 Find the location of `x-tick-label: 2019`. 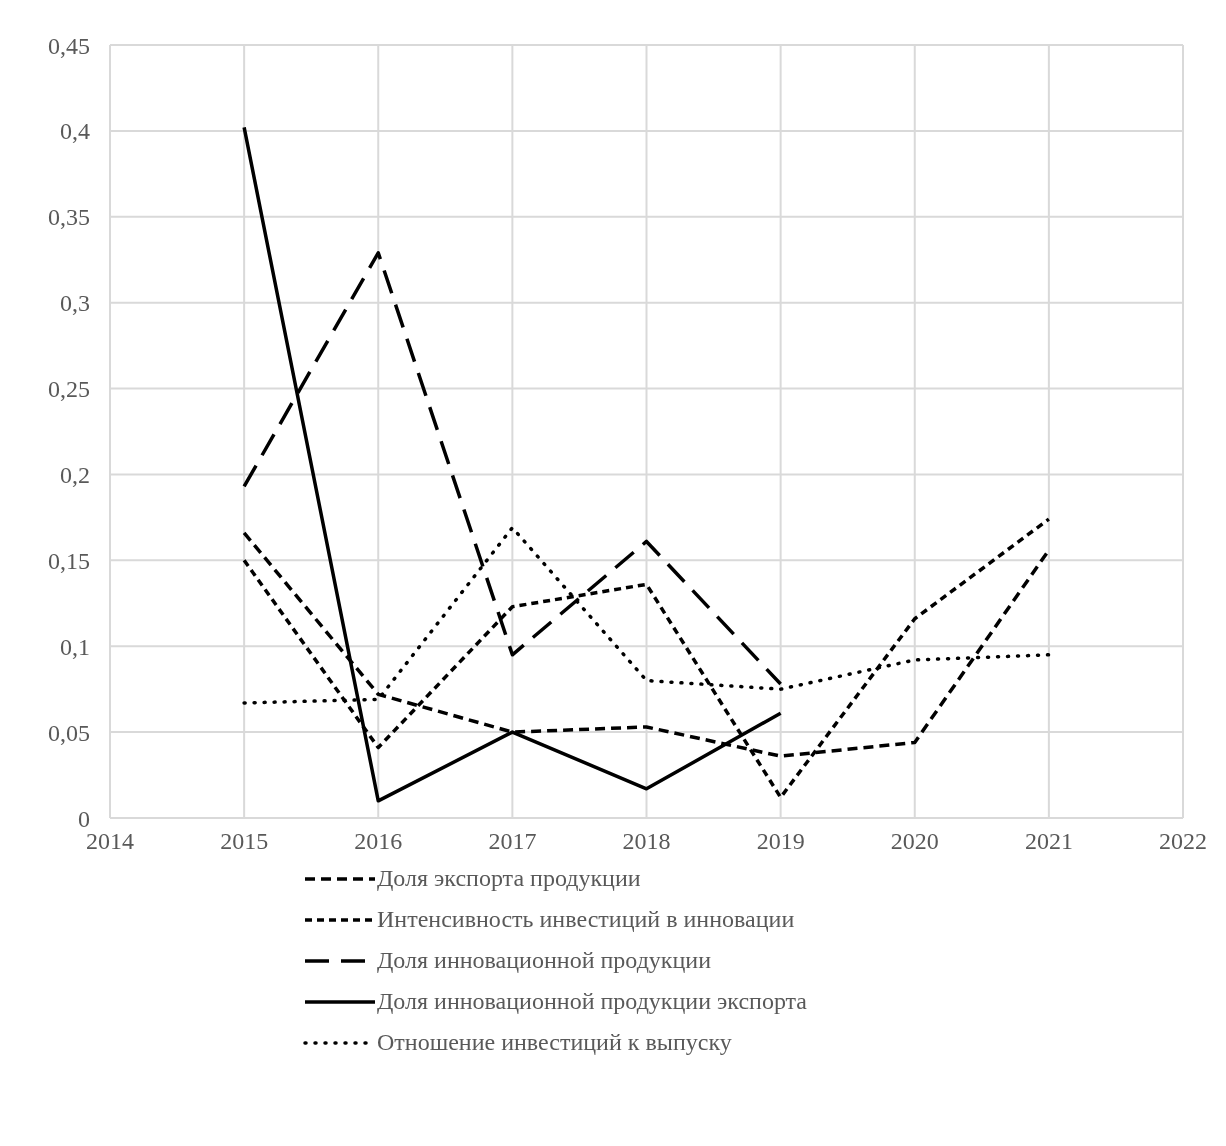

x-tick-label: 2019 is located at coordinates (780, 841).